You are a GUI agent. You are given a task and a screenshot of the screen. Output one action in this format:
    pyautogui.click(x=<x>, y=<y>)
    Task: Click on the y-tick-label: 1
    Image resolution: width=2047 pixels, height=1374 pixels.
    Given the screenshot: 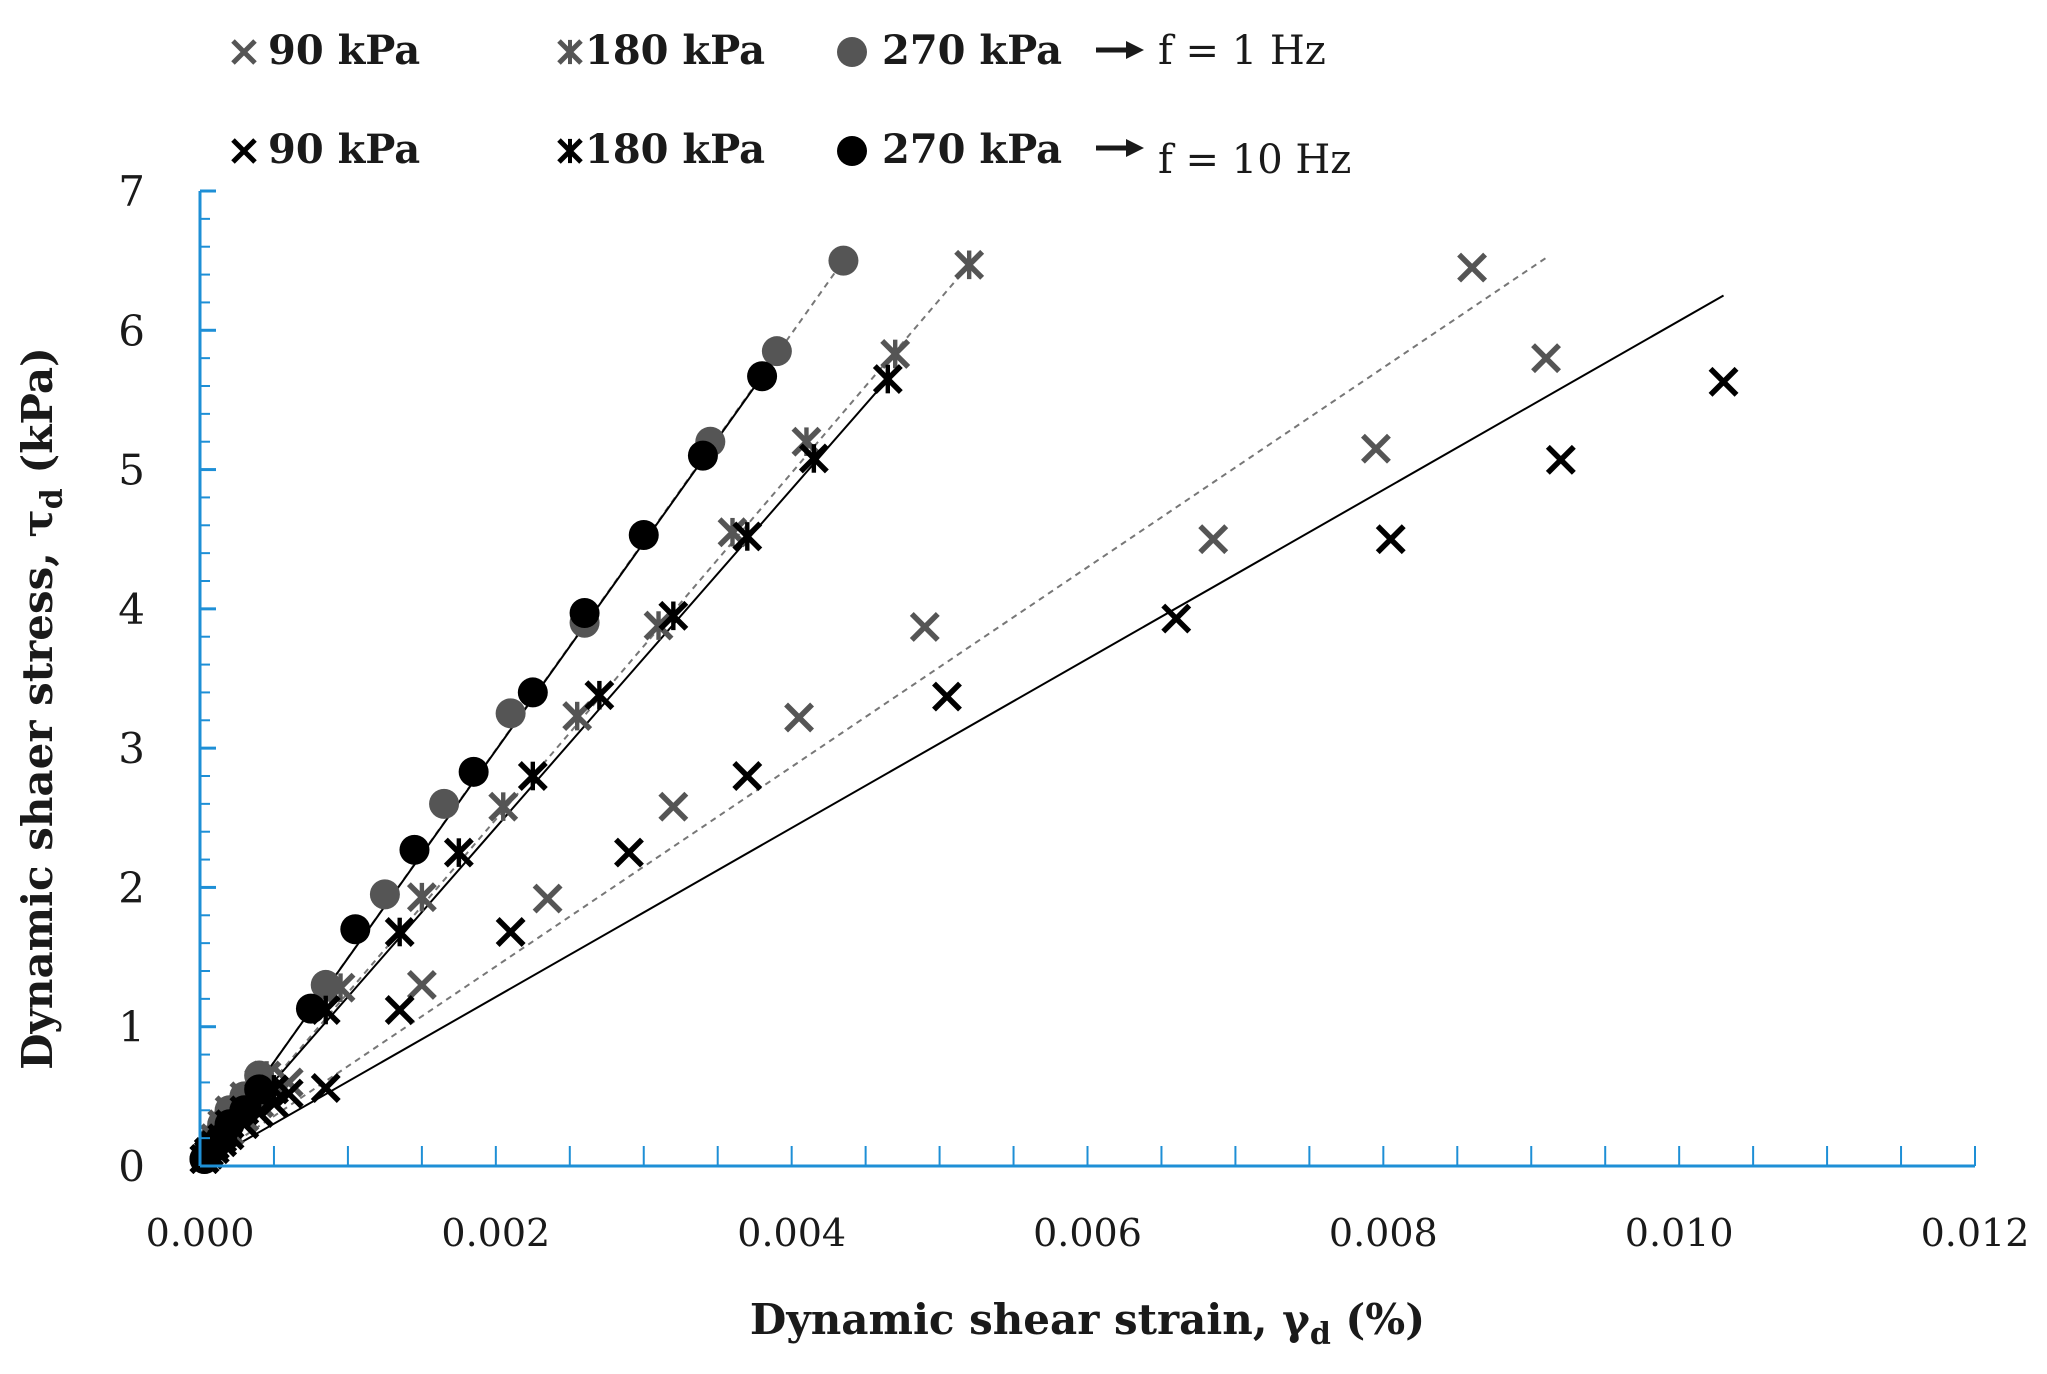 What is the action you would take?
    pyautogui.click(x=131, y=1027)
    